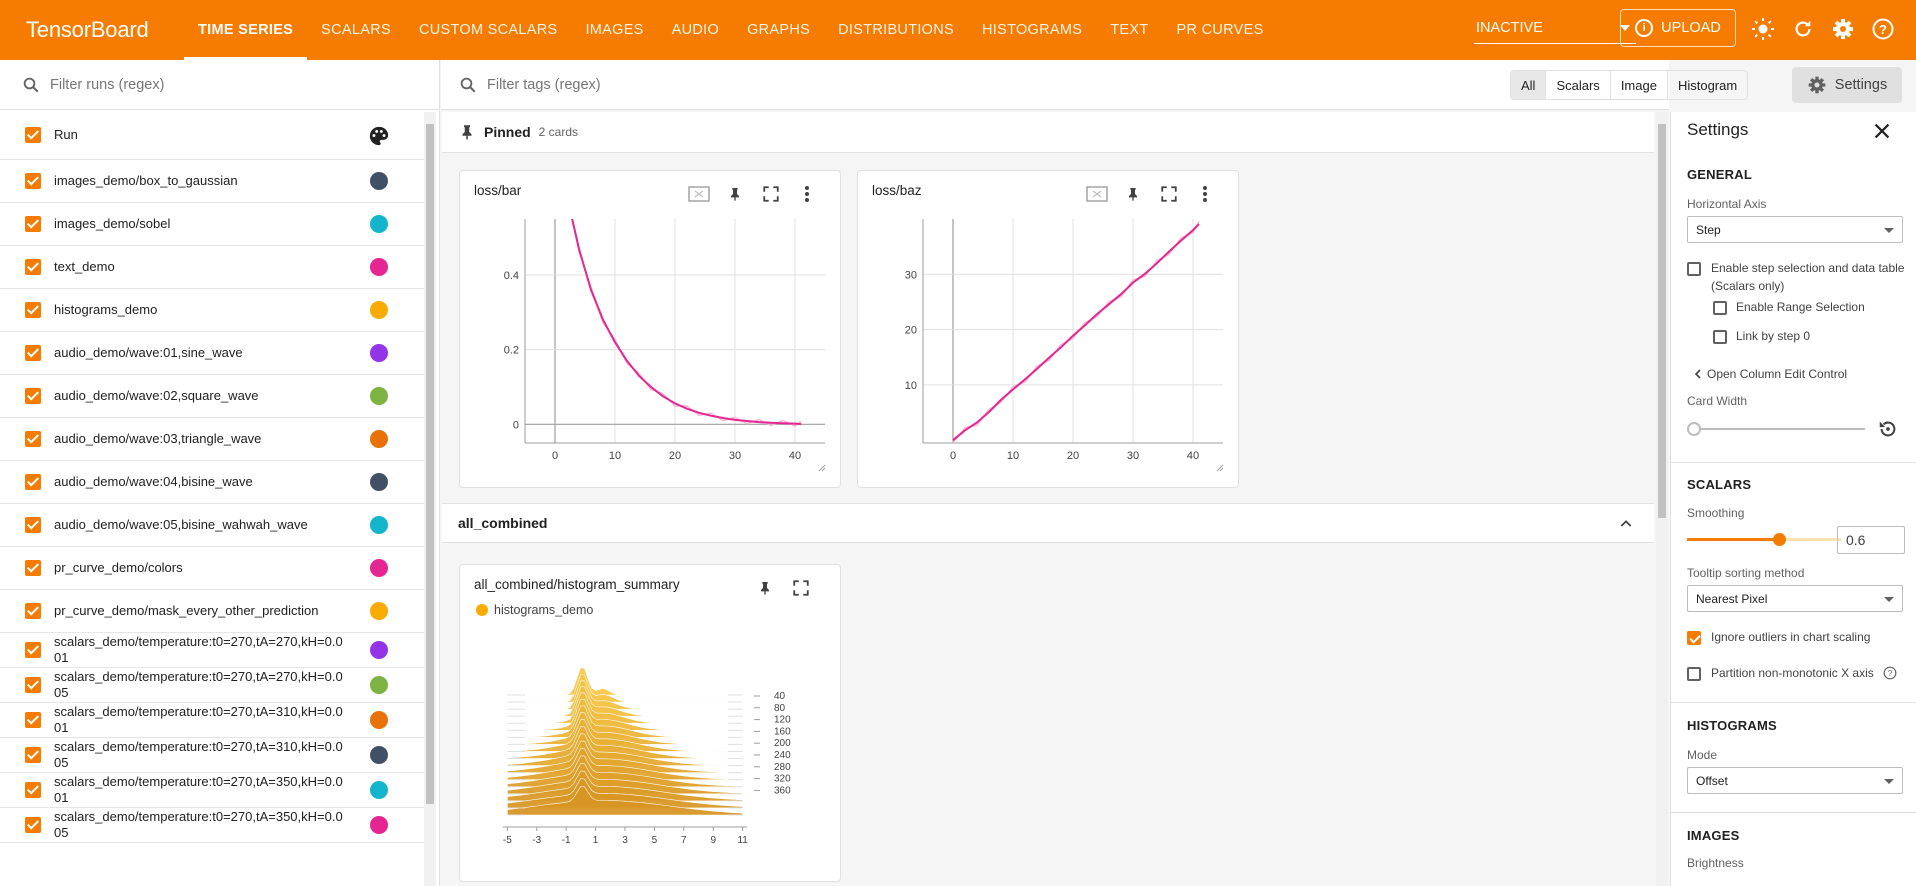 This screenshot has width=1916, height=886. Describe the element at coordinates (212, 396) in the screenshot. I see `run-row: audio_demo/wave:02,square_wave` at that location.